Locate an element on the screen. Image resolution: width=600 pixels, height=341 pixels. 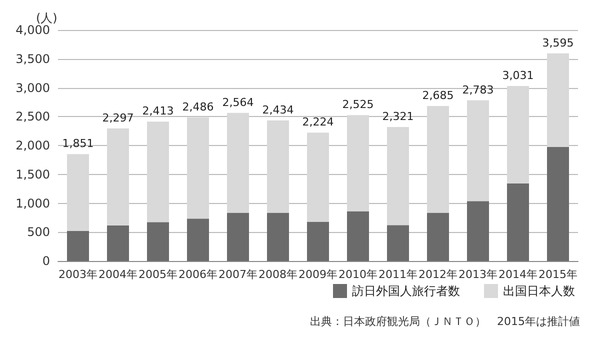
y-tick-label: 500 is located at coordinates (38, 232).